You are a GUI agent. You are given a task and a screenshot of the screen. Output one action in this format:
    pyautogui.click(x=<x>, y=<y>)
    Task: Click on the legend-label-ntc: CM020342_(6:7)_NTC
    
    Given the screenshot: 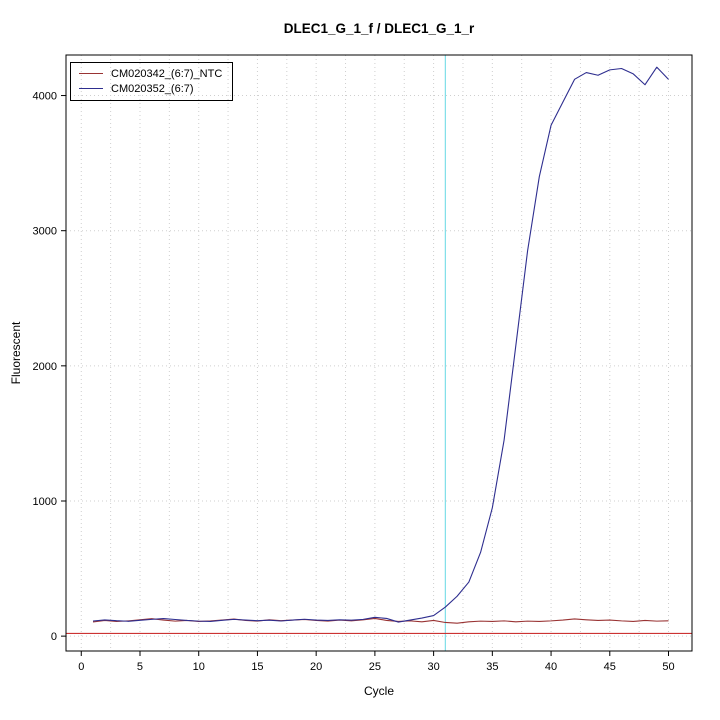 What is the action you would take?
    pyautogui.click(x=167, y=73)
    